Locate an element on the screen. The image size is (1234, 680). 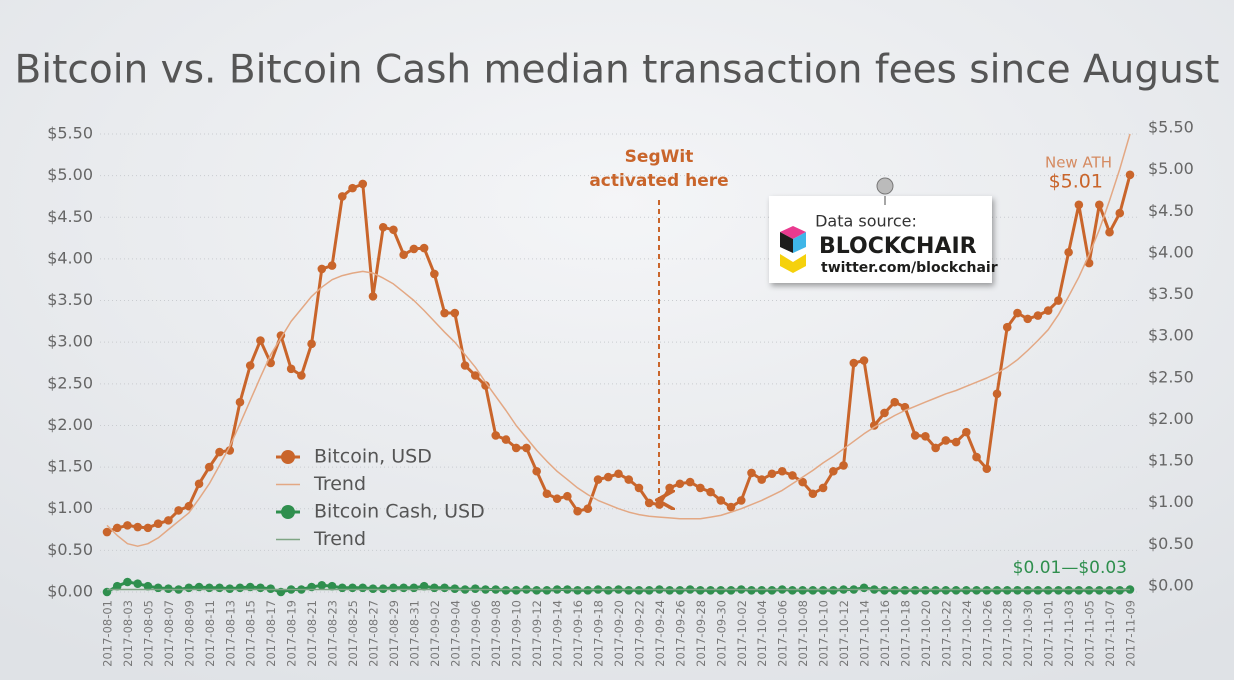
x-tick-label: 2017-09-02 is located at coordinates (435, 633).